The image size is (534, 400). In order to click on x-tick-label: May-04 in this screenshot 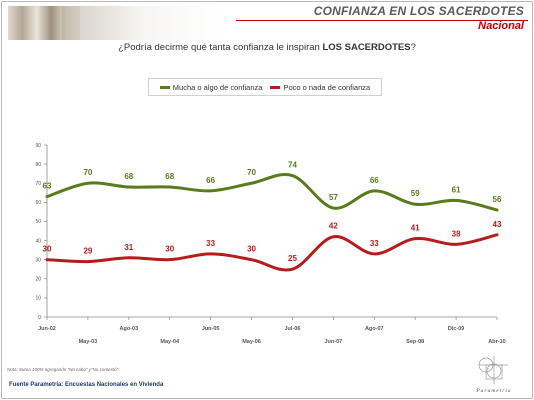, I will do `click(170, 342)`.